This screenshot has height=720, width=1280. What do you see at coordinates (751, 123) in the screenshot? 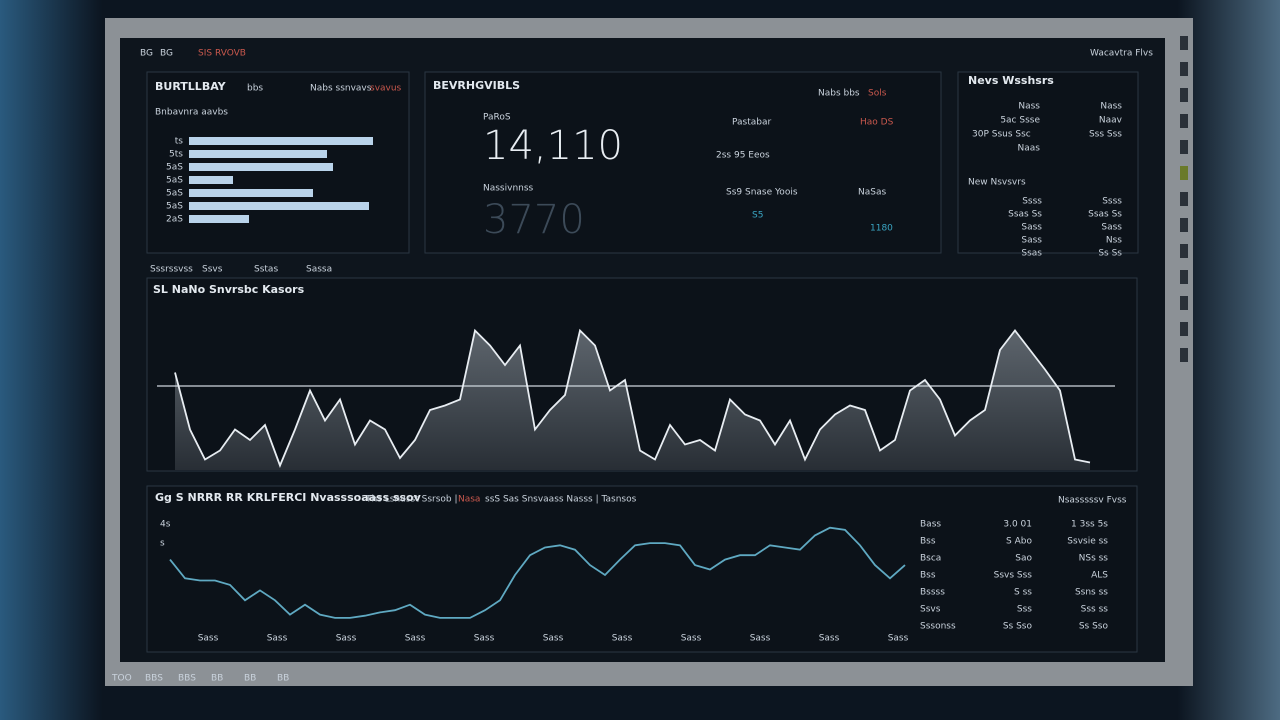
I see `kpi-label: Pastabar` at bounding box center [751, 123].